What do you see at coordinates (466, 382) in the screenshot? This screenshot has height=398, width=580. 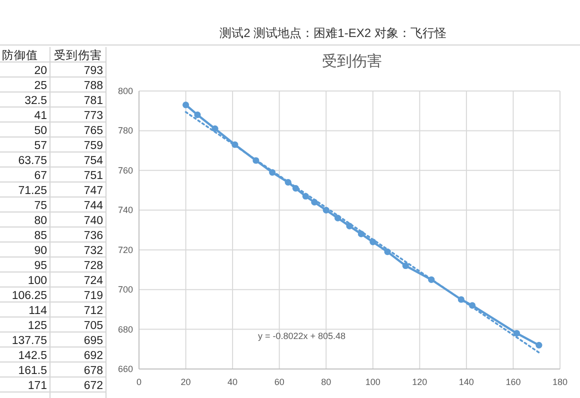 I see `x-tick-label: 140` at bounding box center [466, 382].